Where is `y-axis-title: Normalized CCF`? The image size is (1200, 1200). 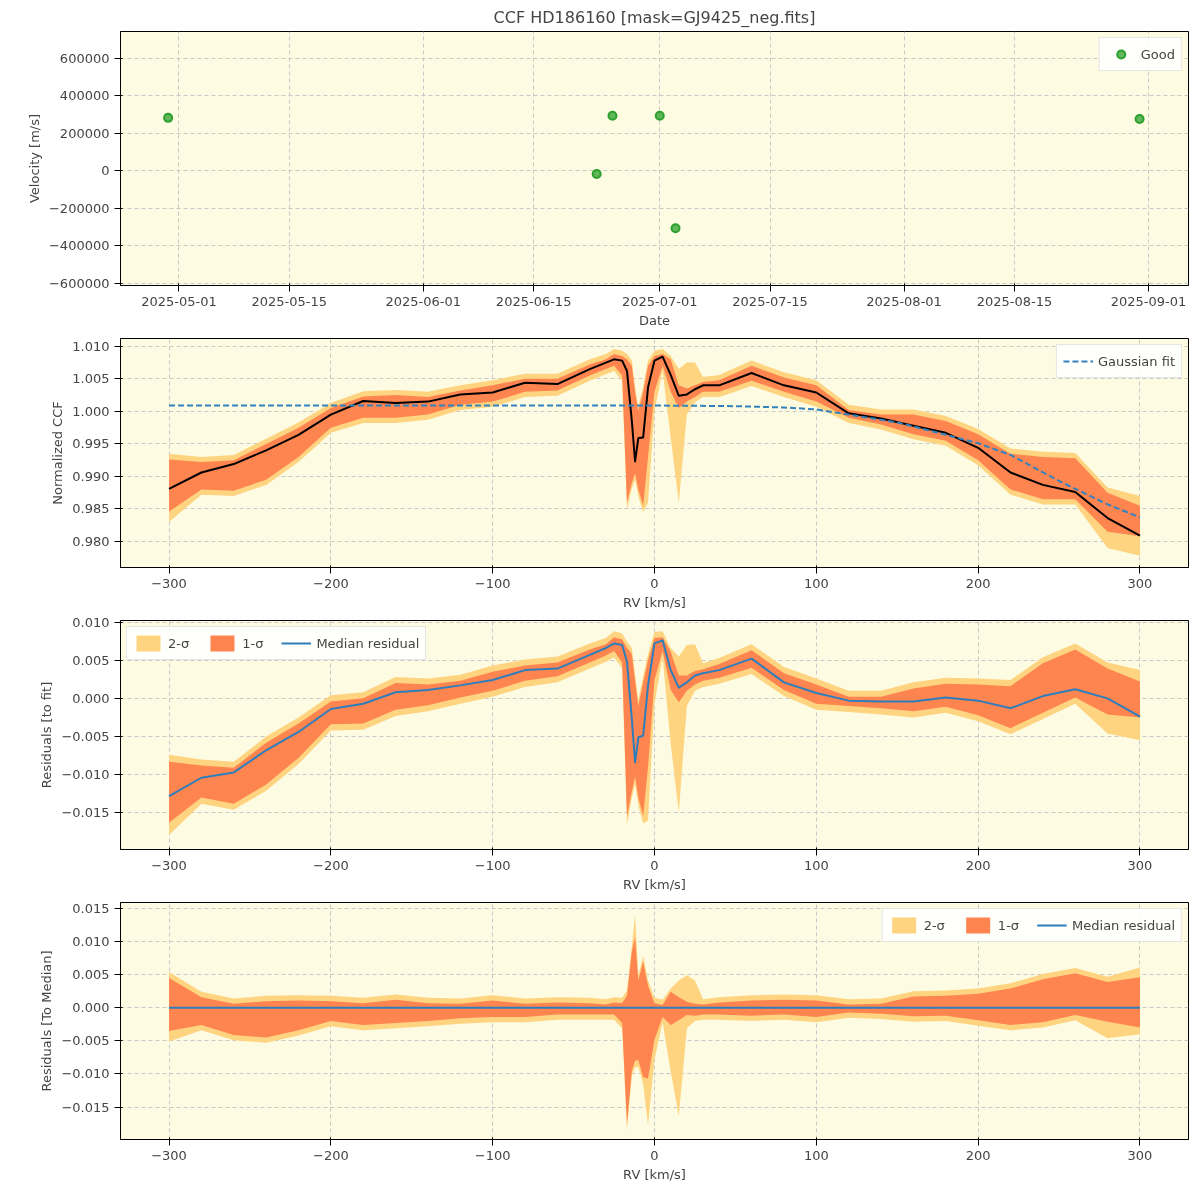
y-axis-title: Normalized CCF is located at coordinates (58, 453).